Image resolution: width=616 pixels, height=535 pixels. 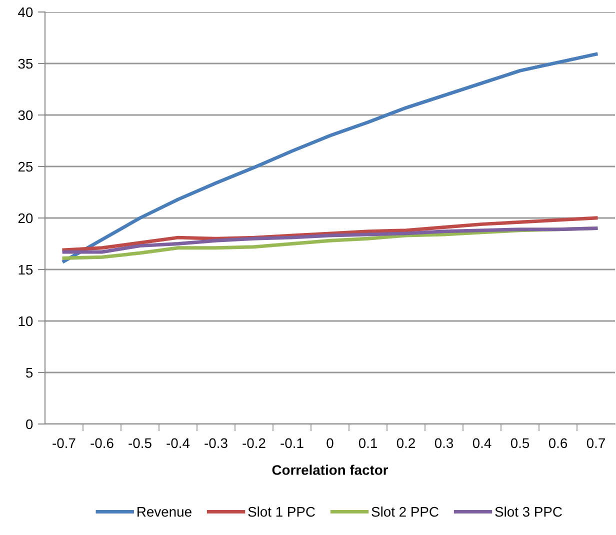 I want to click on y-tick-label: 40, so click(x=25, y=12).